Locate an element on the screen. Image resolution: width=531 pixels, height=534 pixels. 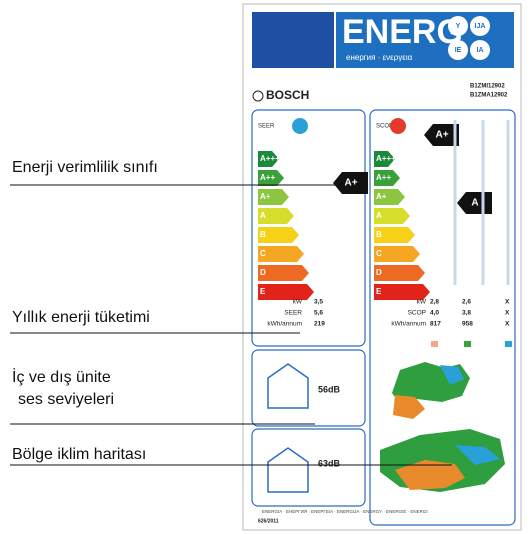
badge-text: IE is located at coordinates (458, 50).